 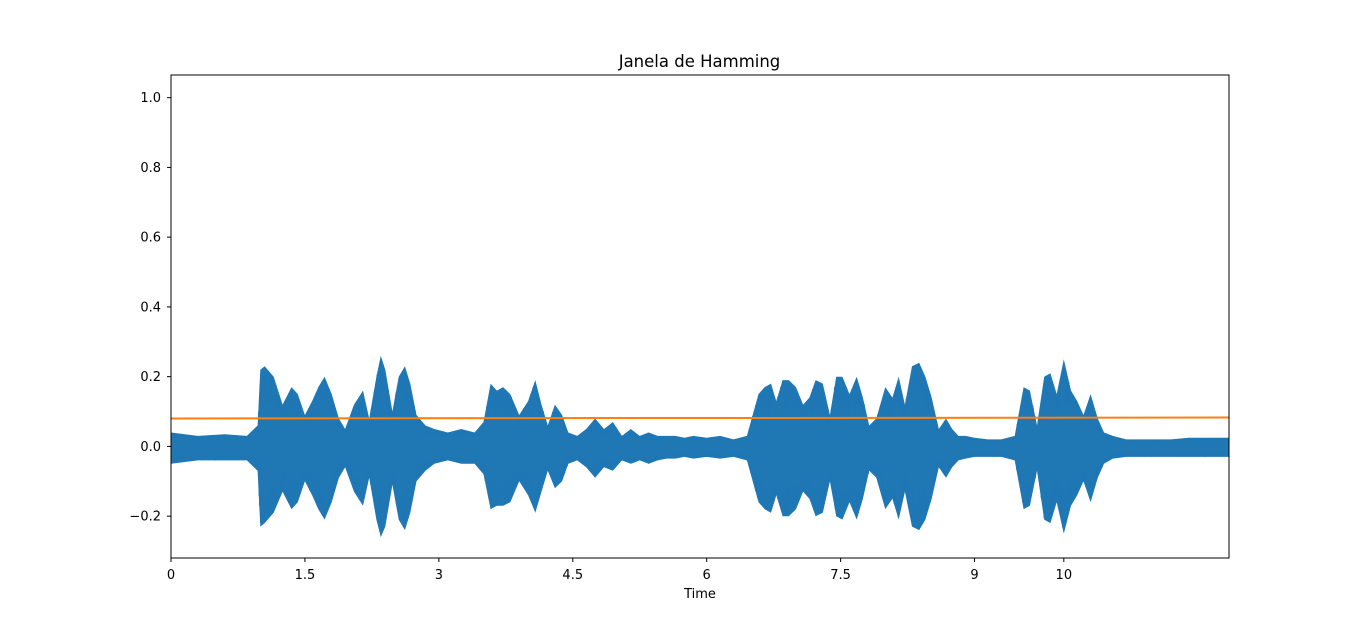 I want to click on x-tick-label: 0, so click(x=171, y=575).